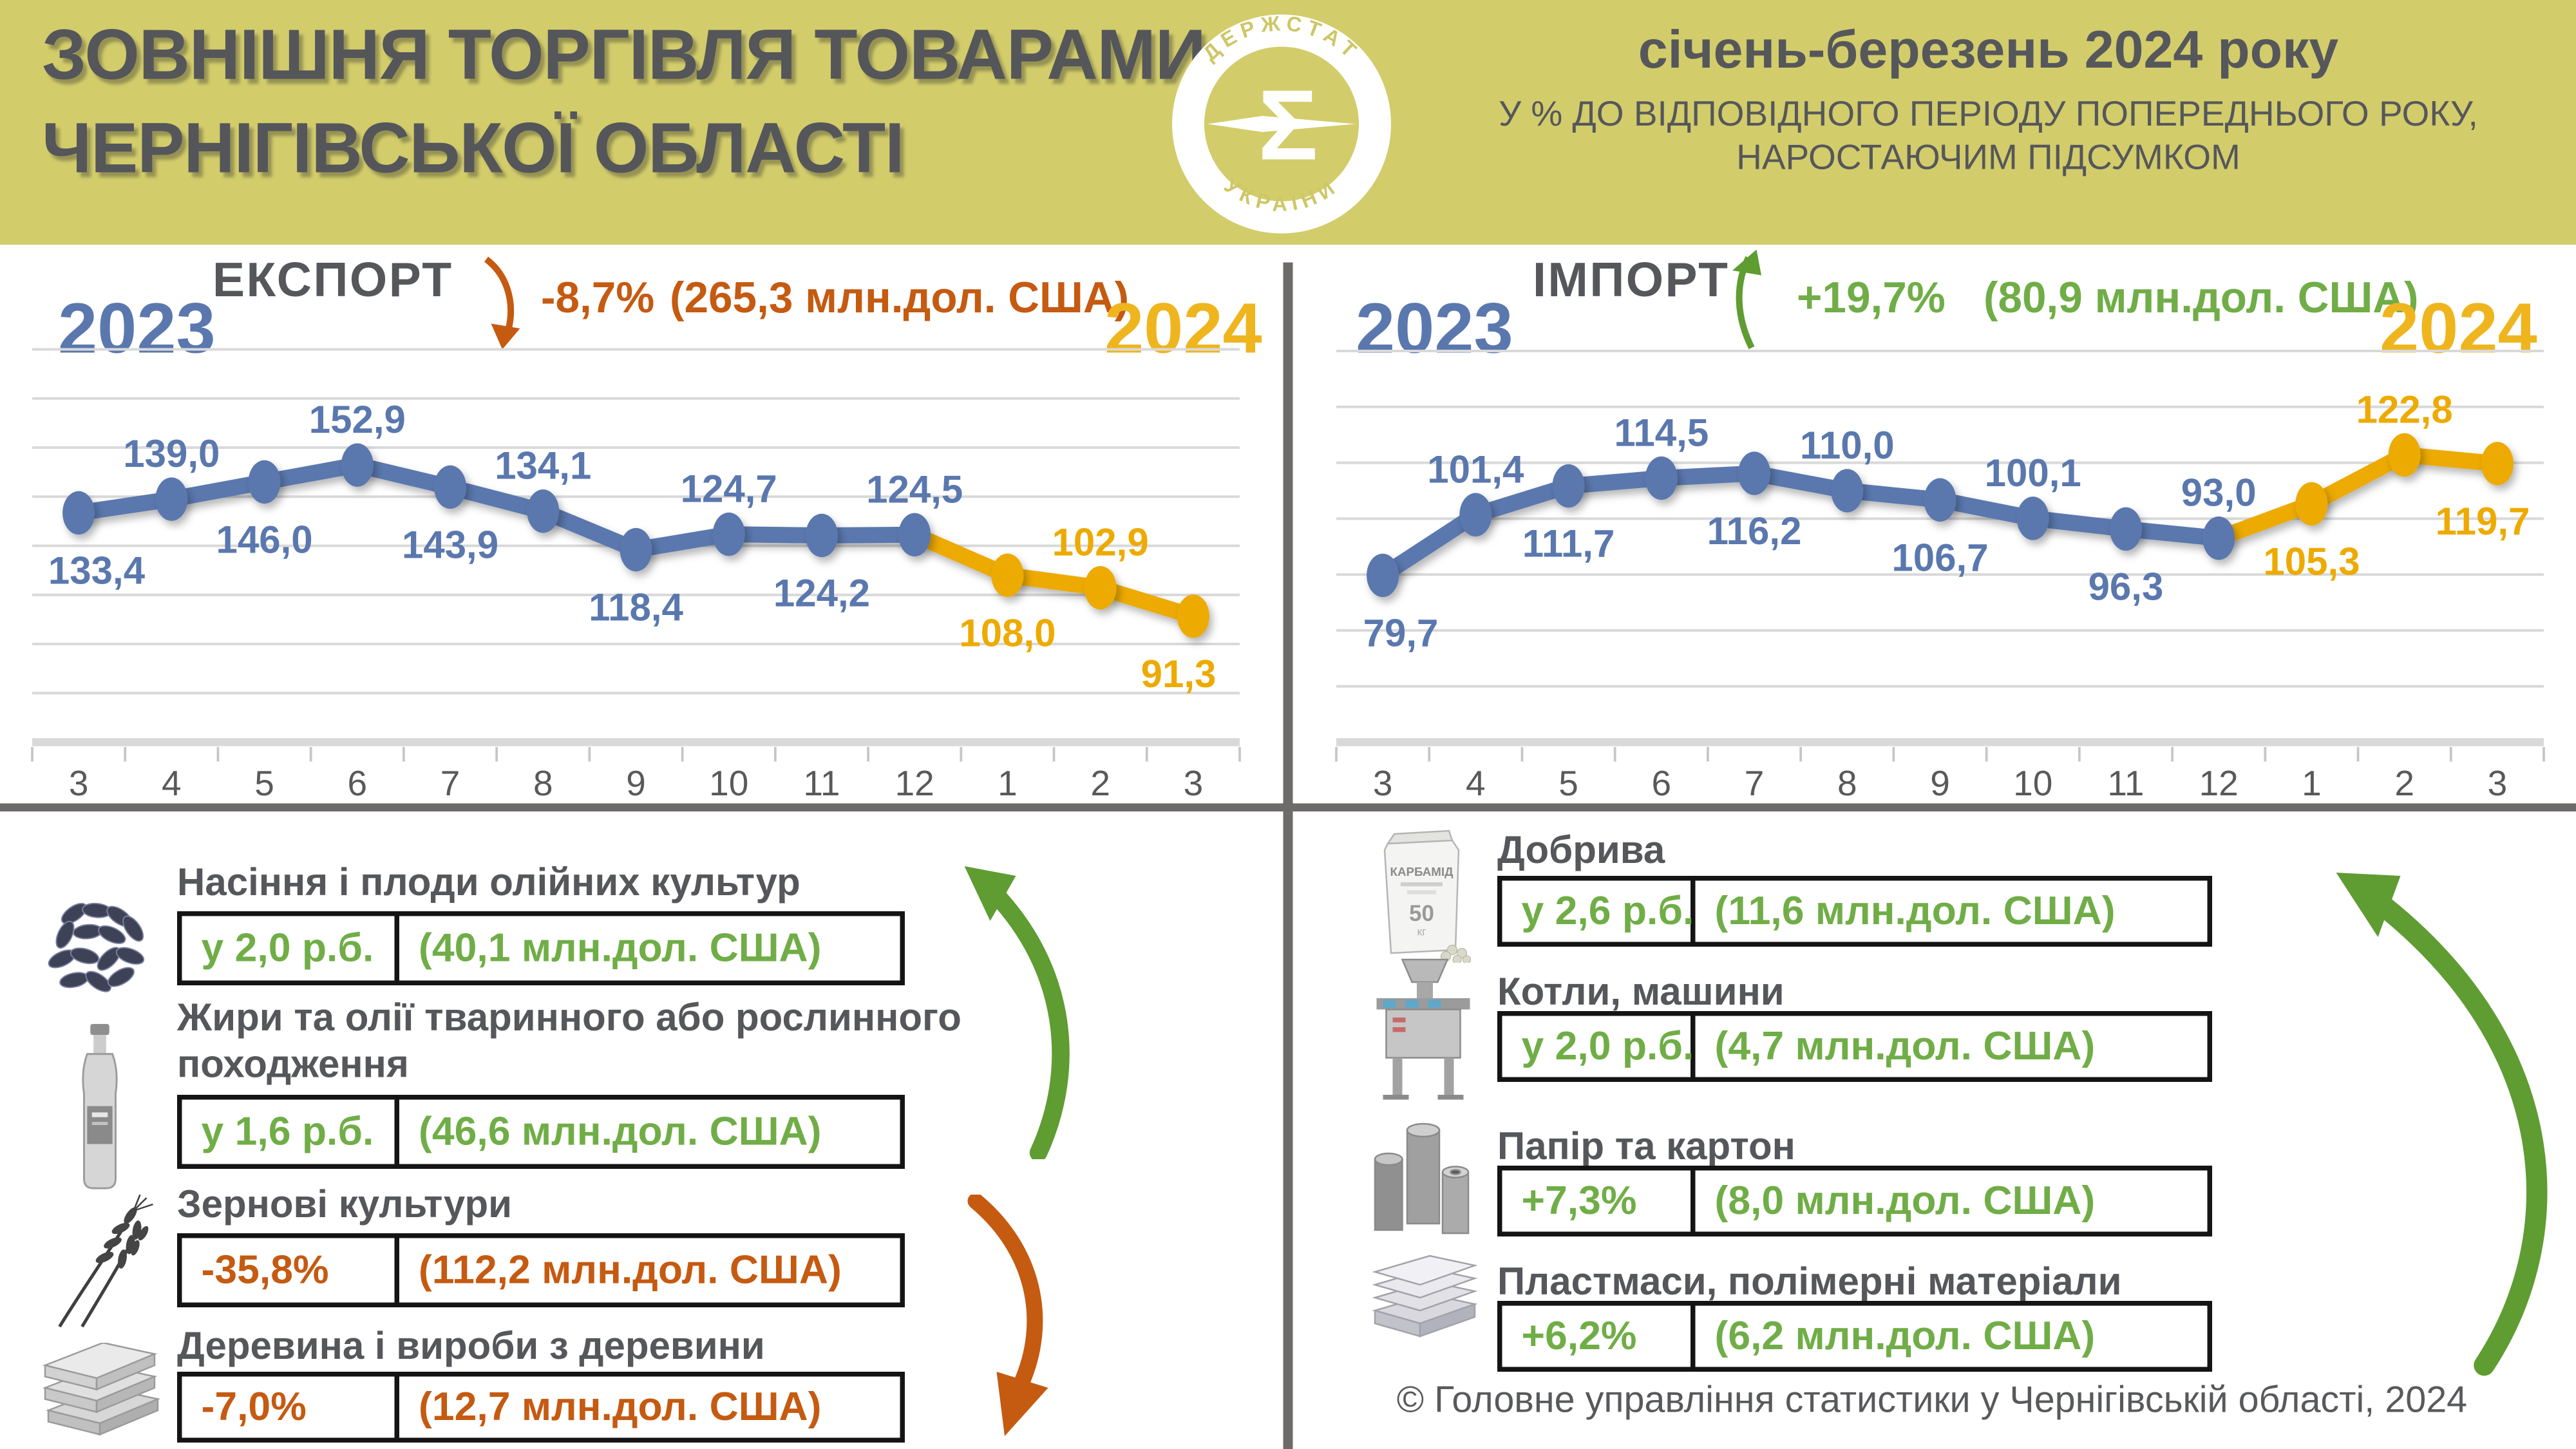 The image size is (2576, 1449). Describe the element at coordinates (290, 1270) in the screenshot. I see `export-item-3-change: -35,8%` at that location.